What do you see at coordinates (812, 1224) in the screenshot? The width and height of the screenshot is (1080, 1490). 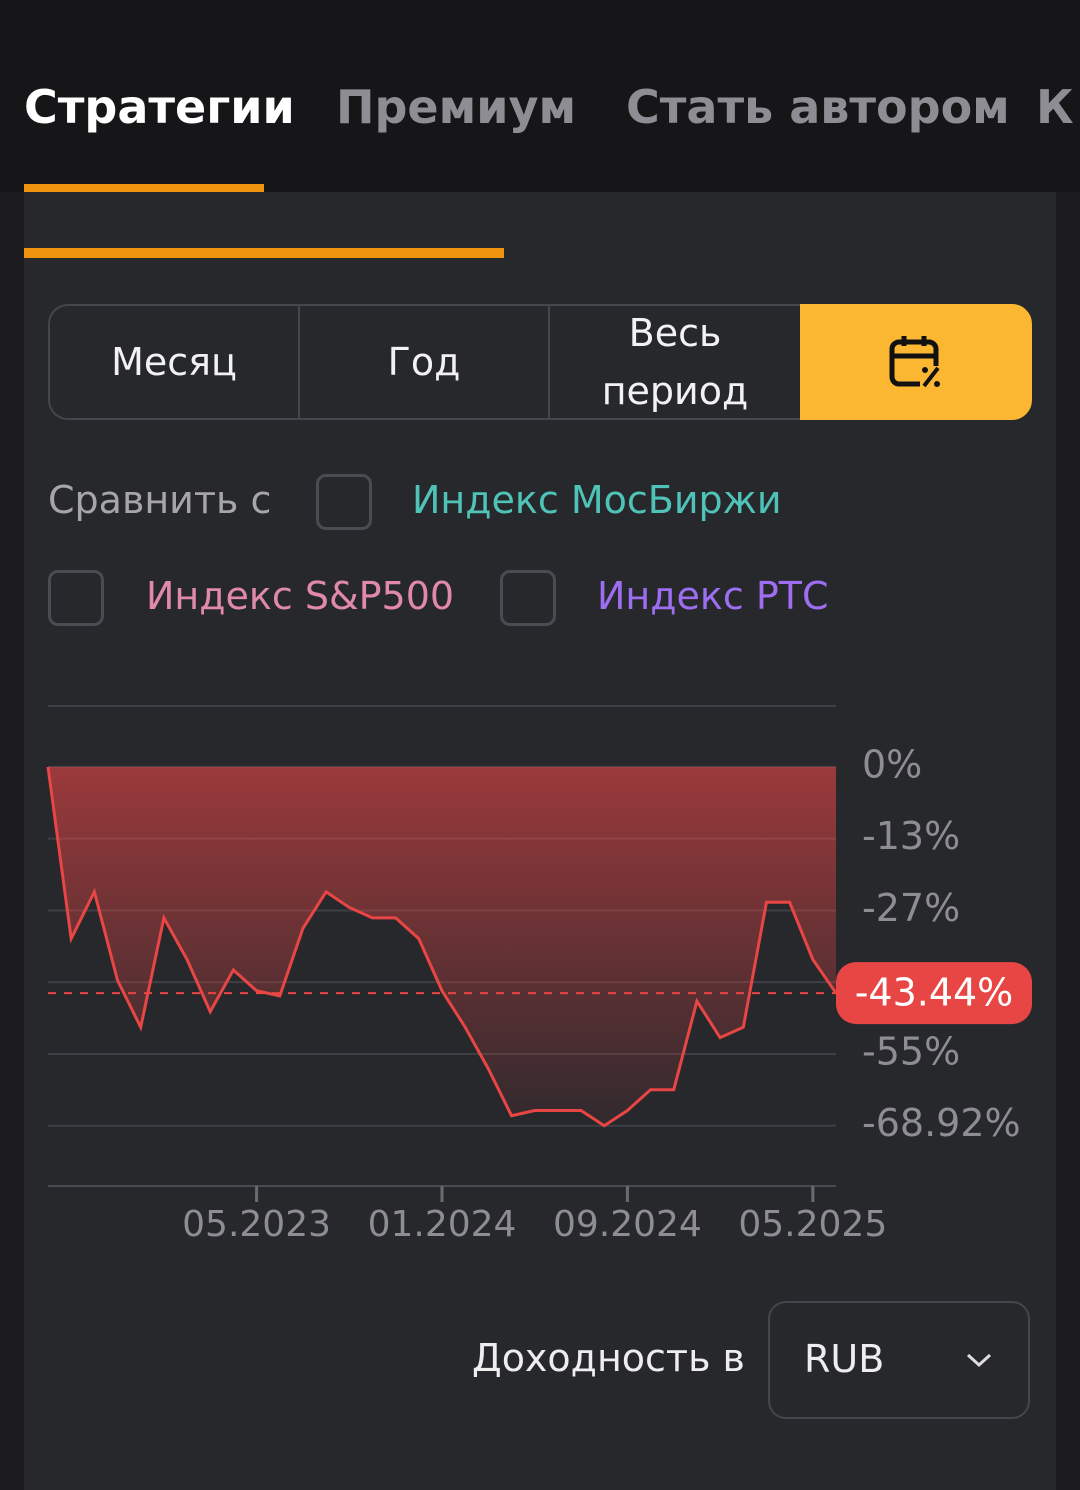 I see `x-tick-label: 05.2025` at bounding box center [812, 1224].